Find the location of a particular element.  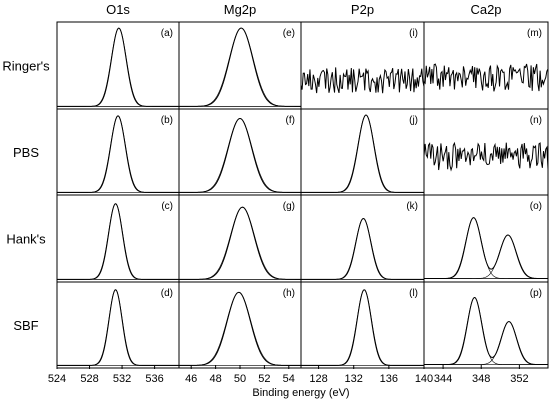

spectrum-c is located at coordinates (118, 241).